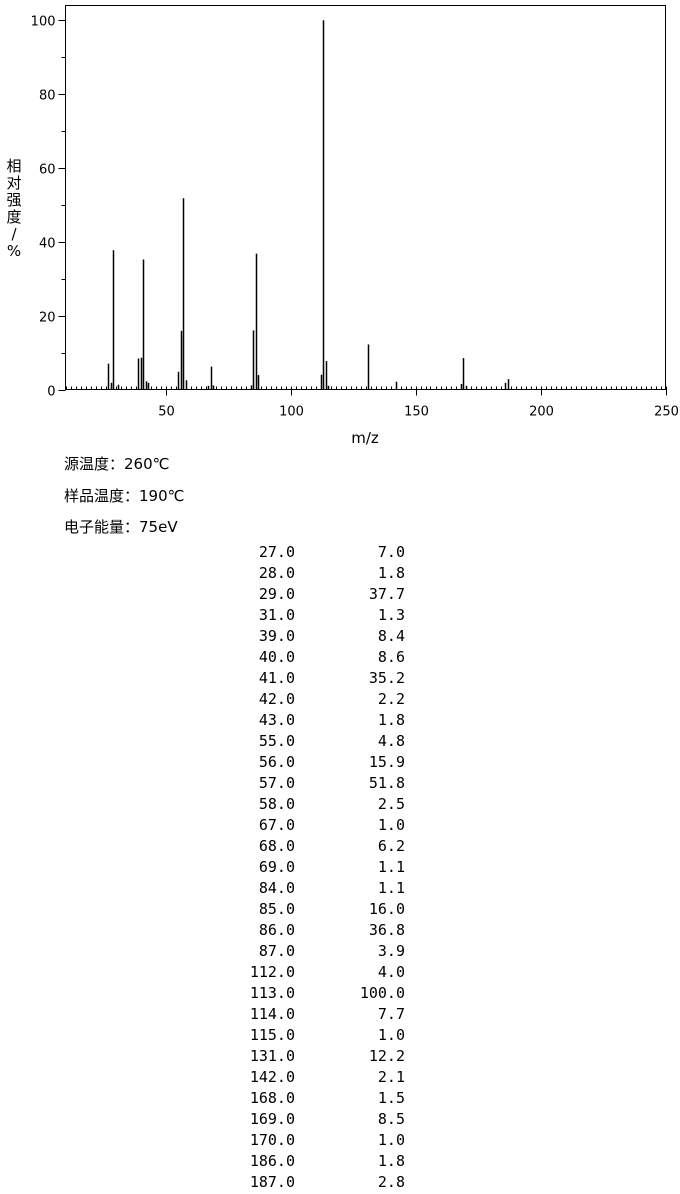 This screenshot has height=1194, width=680. Describe the element at coordinates (340, 826) in the screenshot. I see `table-row: 67.0 1.0` at that location.